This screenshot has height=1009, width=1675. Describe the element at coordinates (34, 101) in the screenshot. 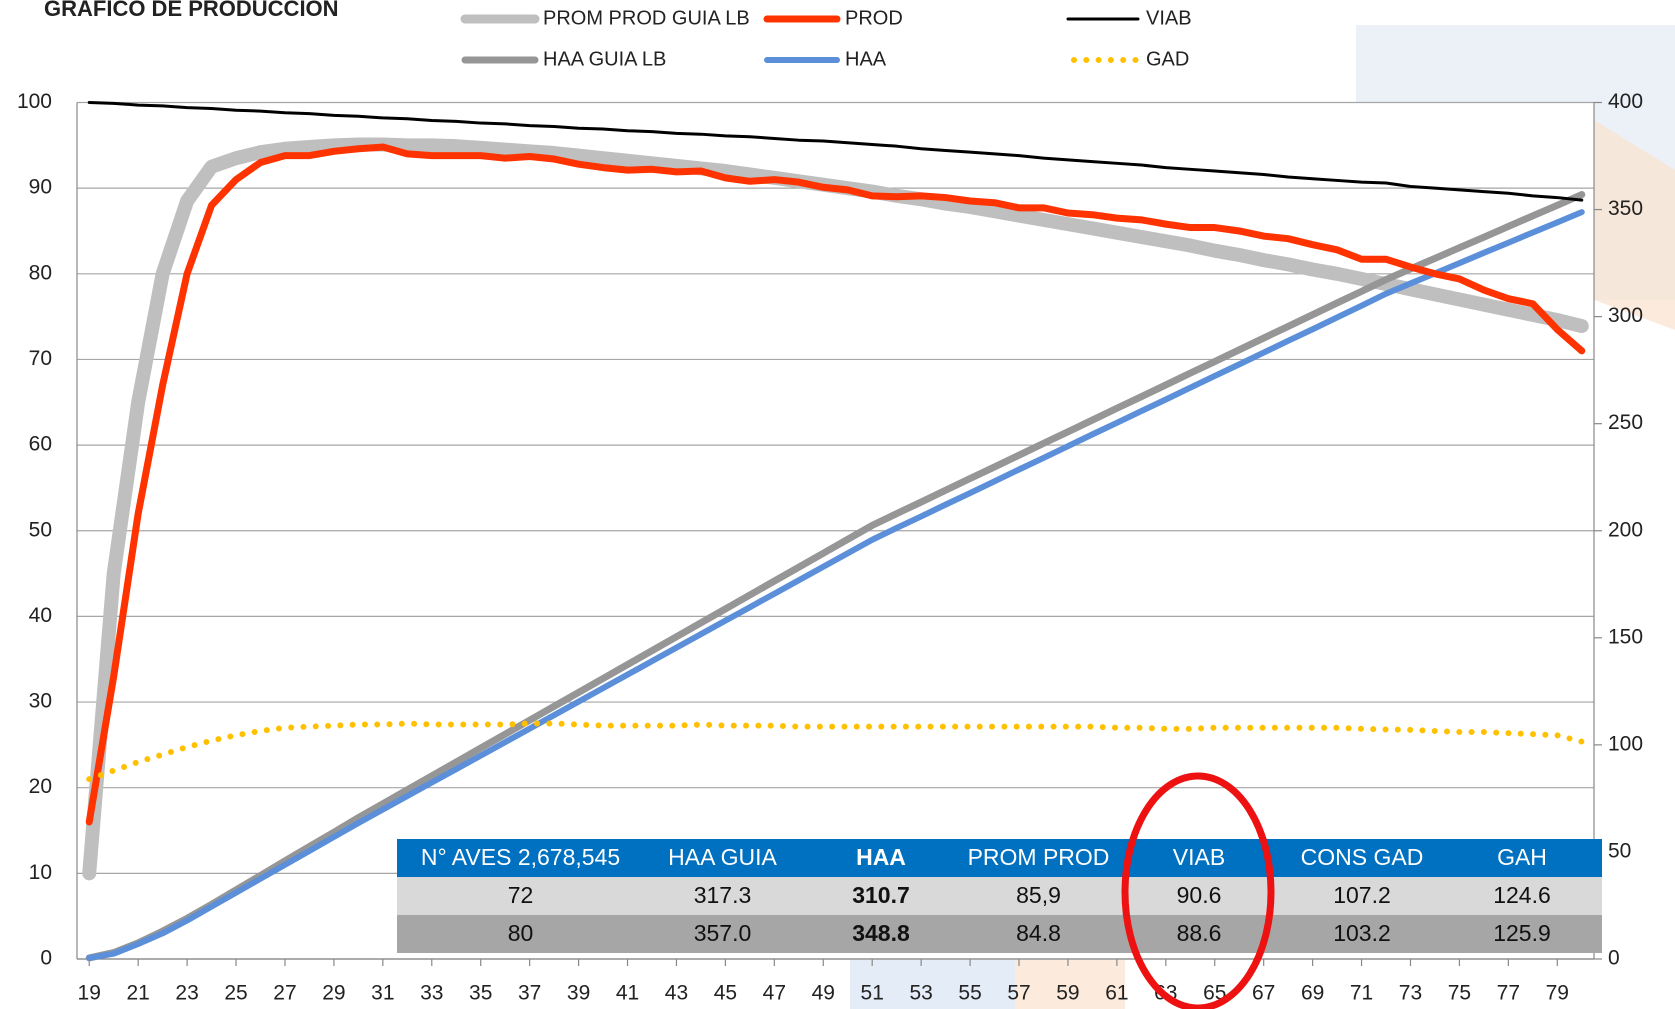

I see `y-tick-label: 100` at that location.